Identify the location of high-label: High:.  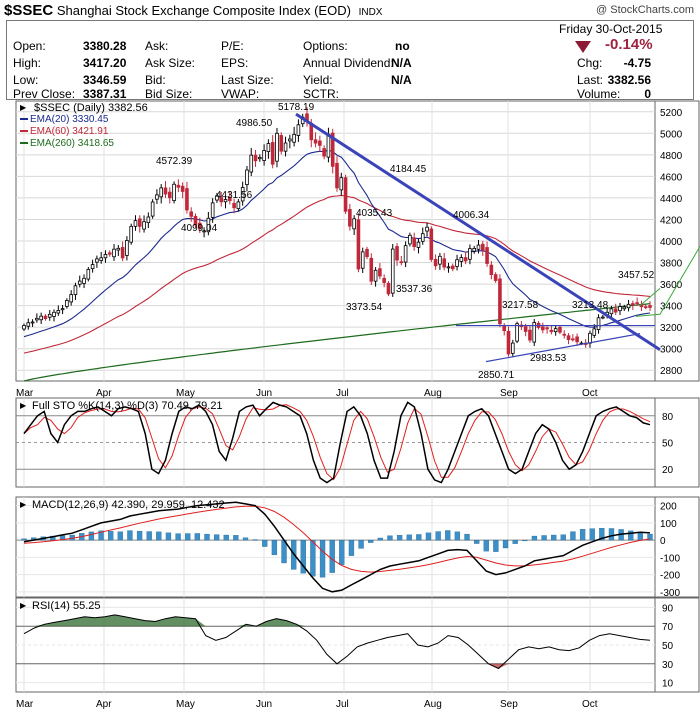
(27, 63).